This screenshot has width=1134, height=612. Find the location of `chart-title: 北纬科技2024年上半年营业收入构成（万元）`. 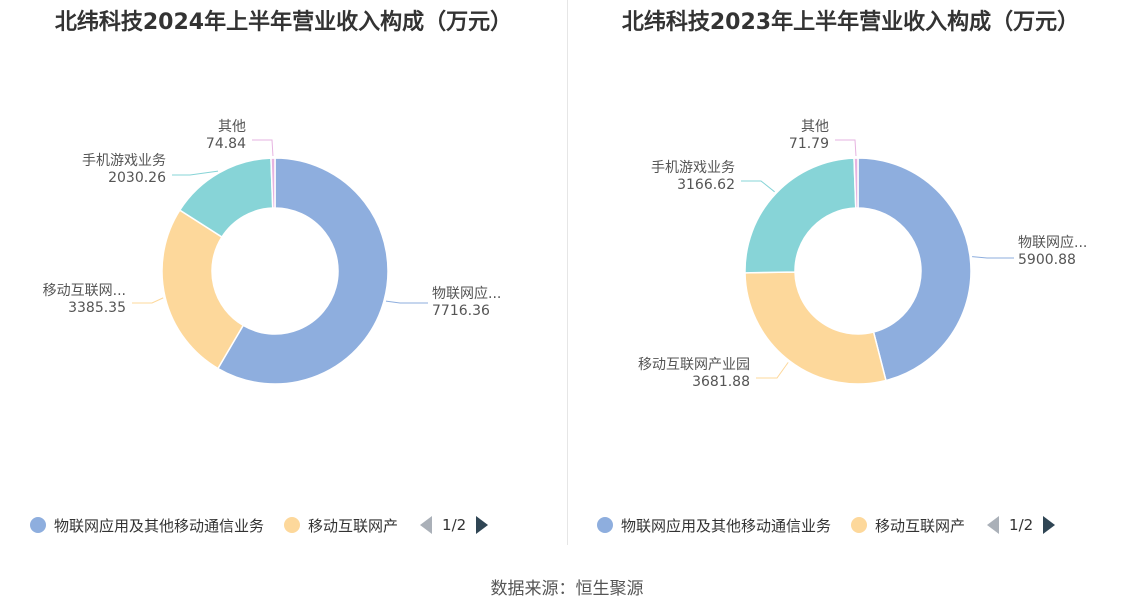

chart-title: 北纬科技2024年上半年营业收入构成（万元） is located at coordinates (283, 22).